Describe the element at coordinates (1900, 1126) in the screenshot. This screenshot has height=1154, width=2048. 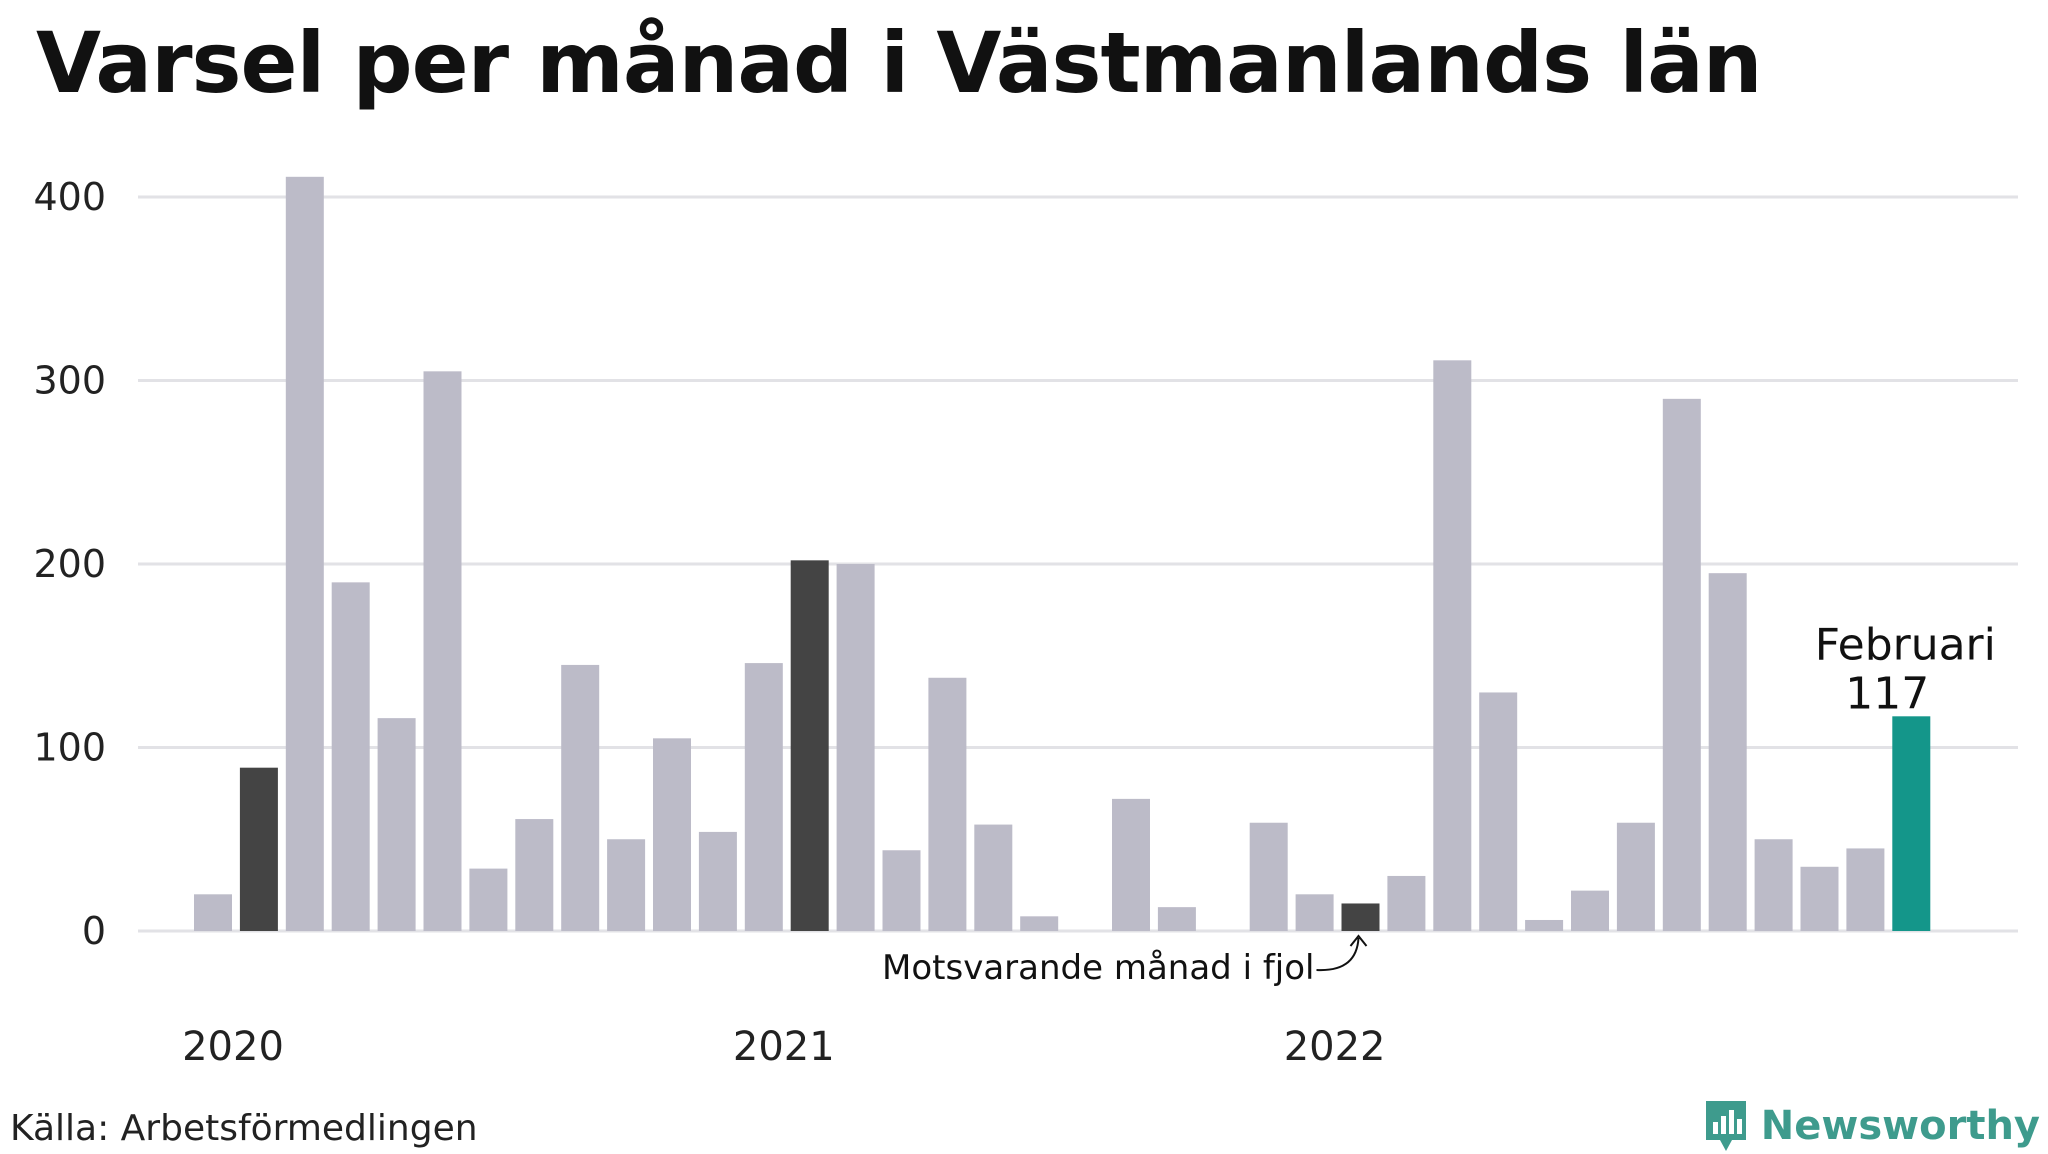
I see `brand-name: Newsworthy` at that location.